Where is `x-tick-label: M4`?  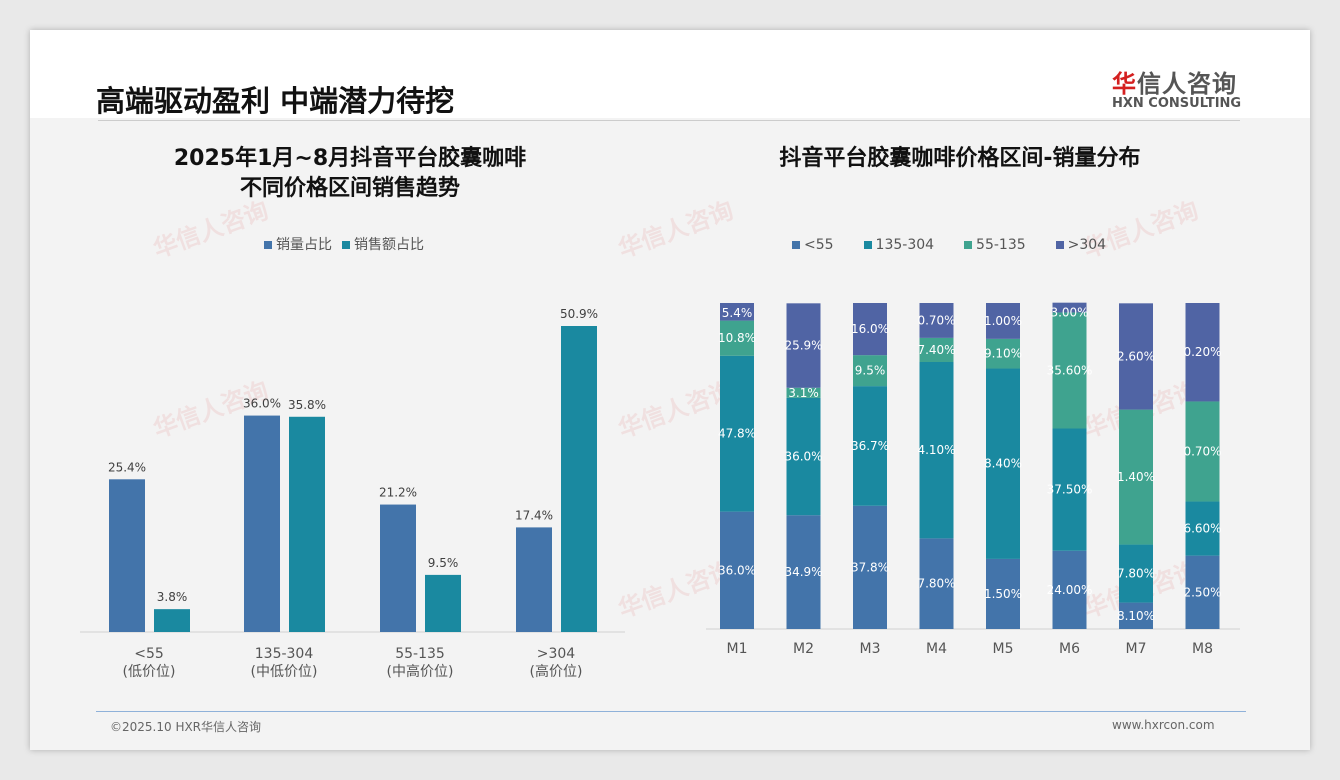 x-tick-label: M4 is located at coordinates (936, 649).